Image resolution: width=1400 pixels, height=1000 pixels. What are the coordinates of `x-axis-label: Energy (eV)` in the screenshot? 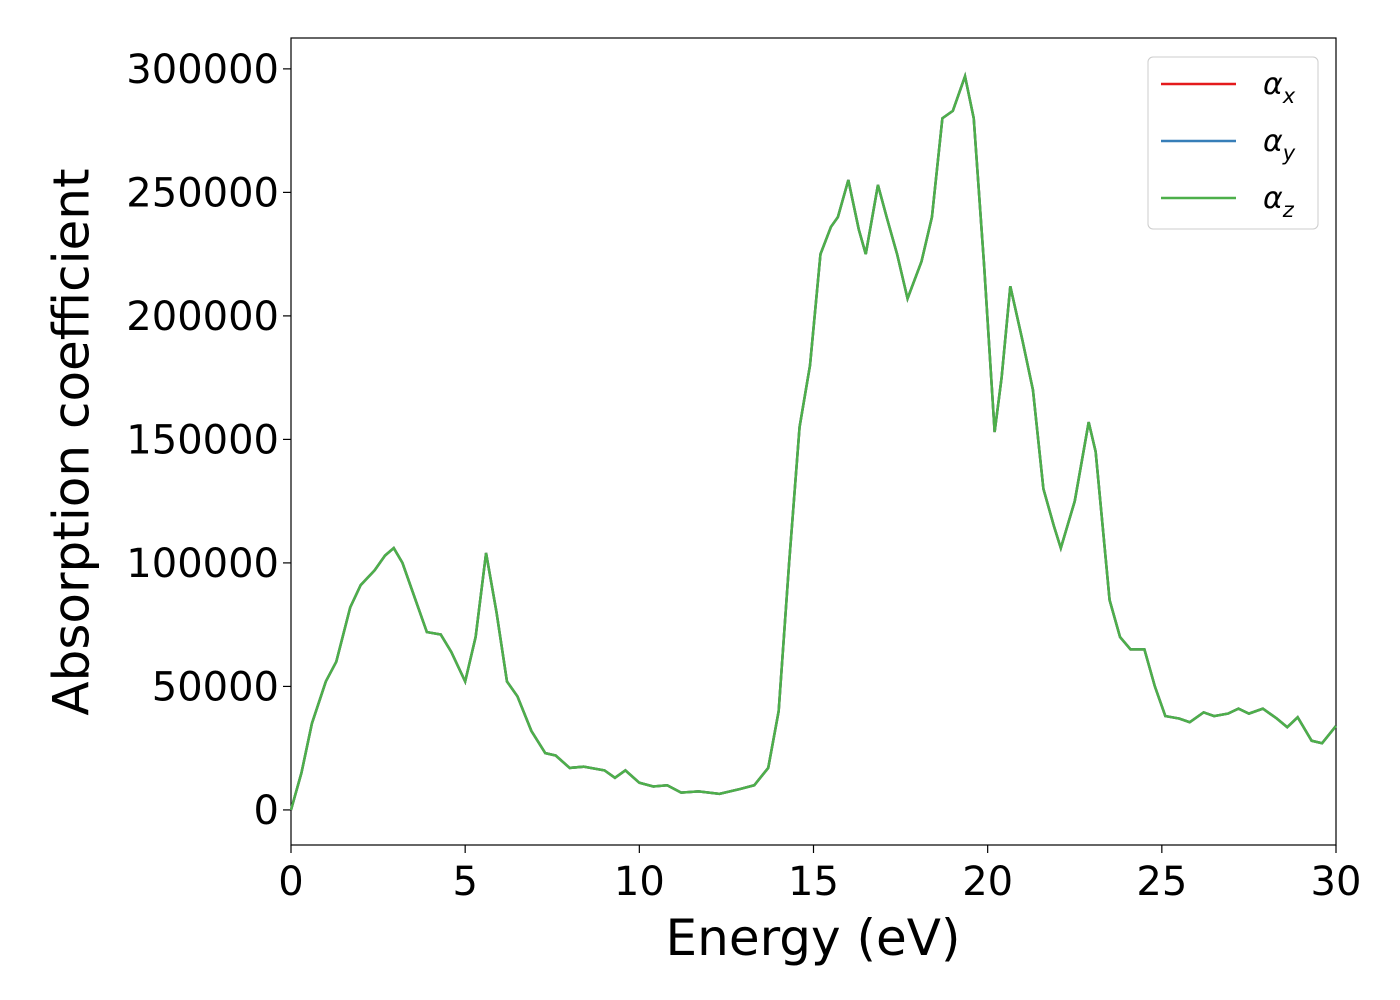 It's located at (813, 938).